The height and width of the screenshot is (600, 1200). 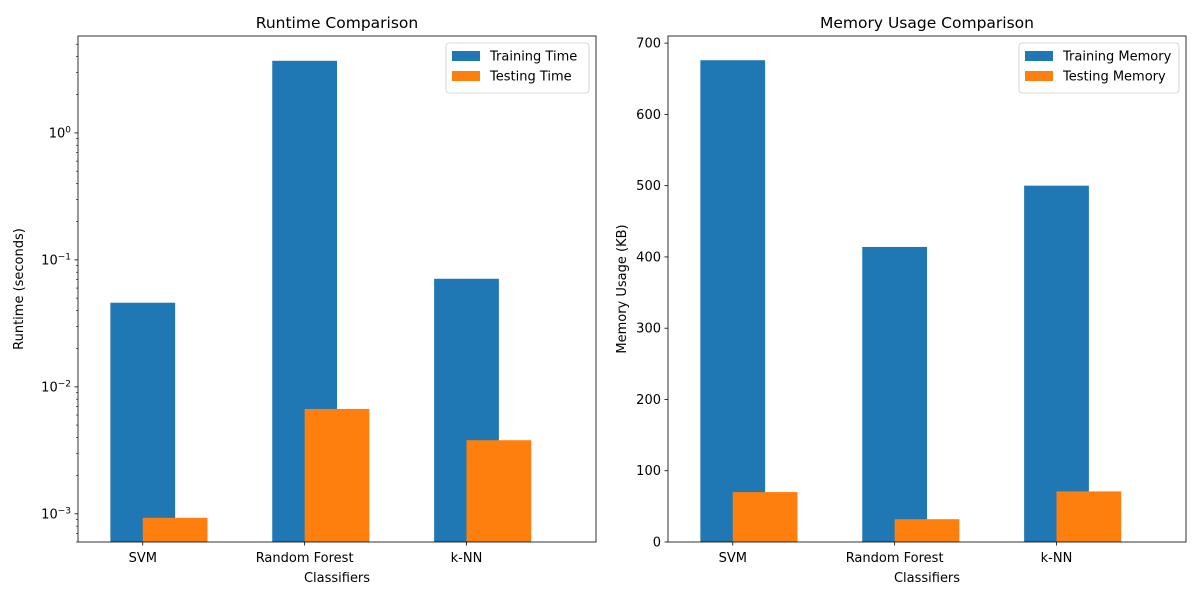 I want to click on runtime-xtick-label-0: SVM, so click(x=143, y=558).